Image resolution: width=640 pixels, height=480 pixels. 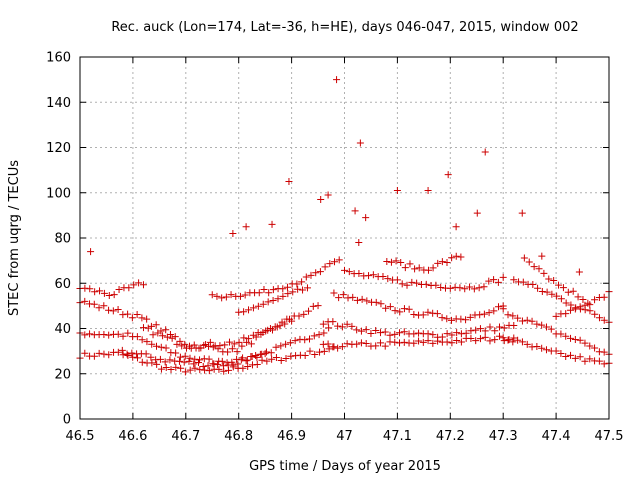 What do you see at coordinates (58, 148) in the screenshot?
I see `y-tick-label: 120` at bounding box center [58, 148].